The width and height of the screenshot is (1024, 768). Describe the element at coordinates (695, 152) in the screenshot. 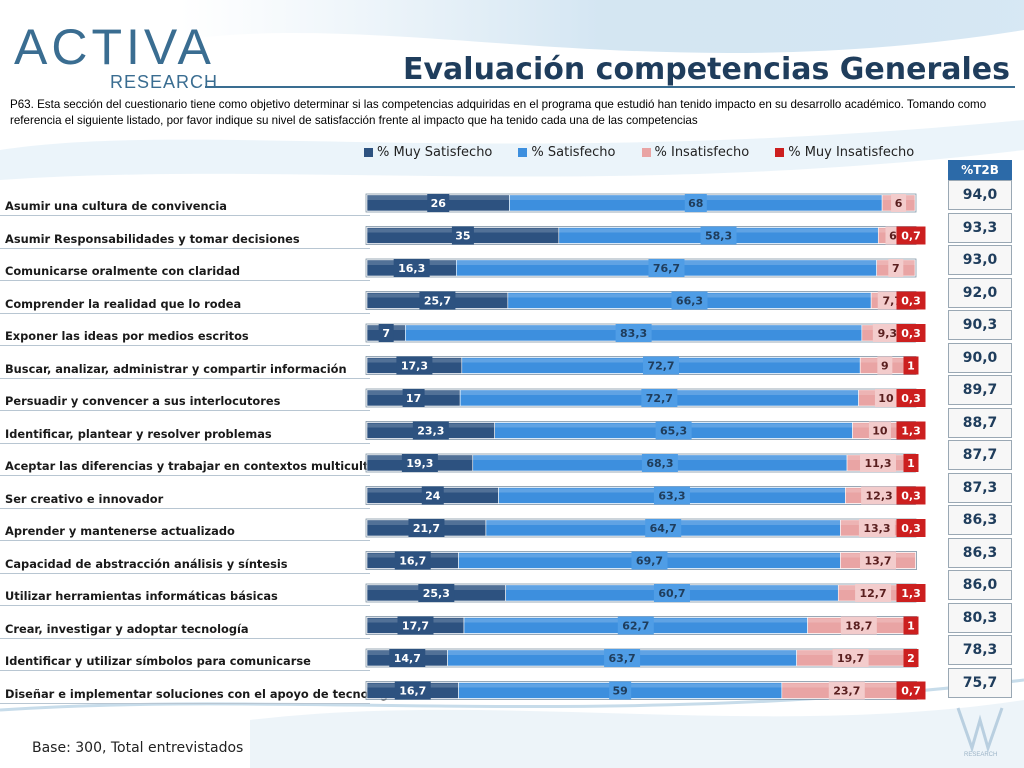

I see `legend-item-insatisfecho: % Insatisfecho` at that location.